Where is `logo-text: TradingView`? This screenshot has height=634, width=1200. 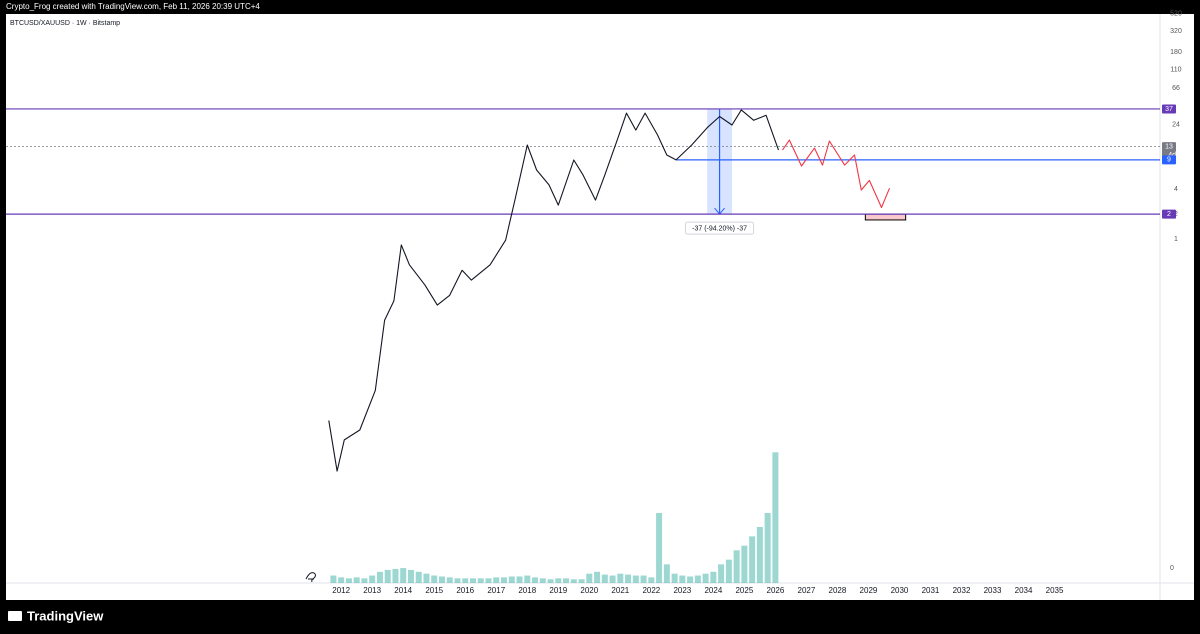
logo-text: TradingView is located at coordinates (65, 615).